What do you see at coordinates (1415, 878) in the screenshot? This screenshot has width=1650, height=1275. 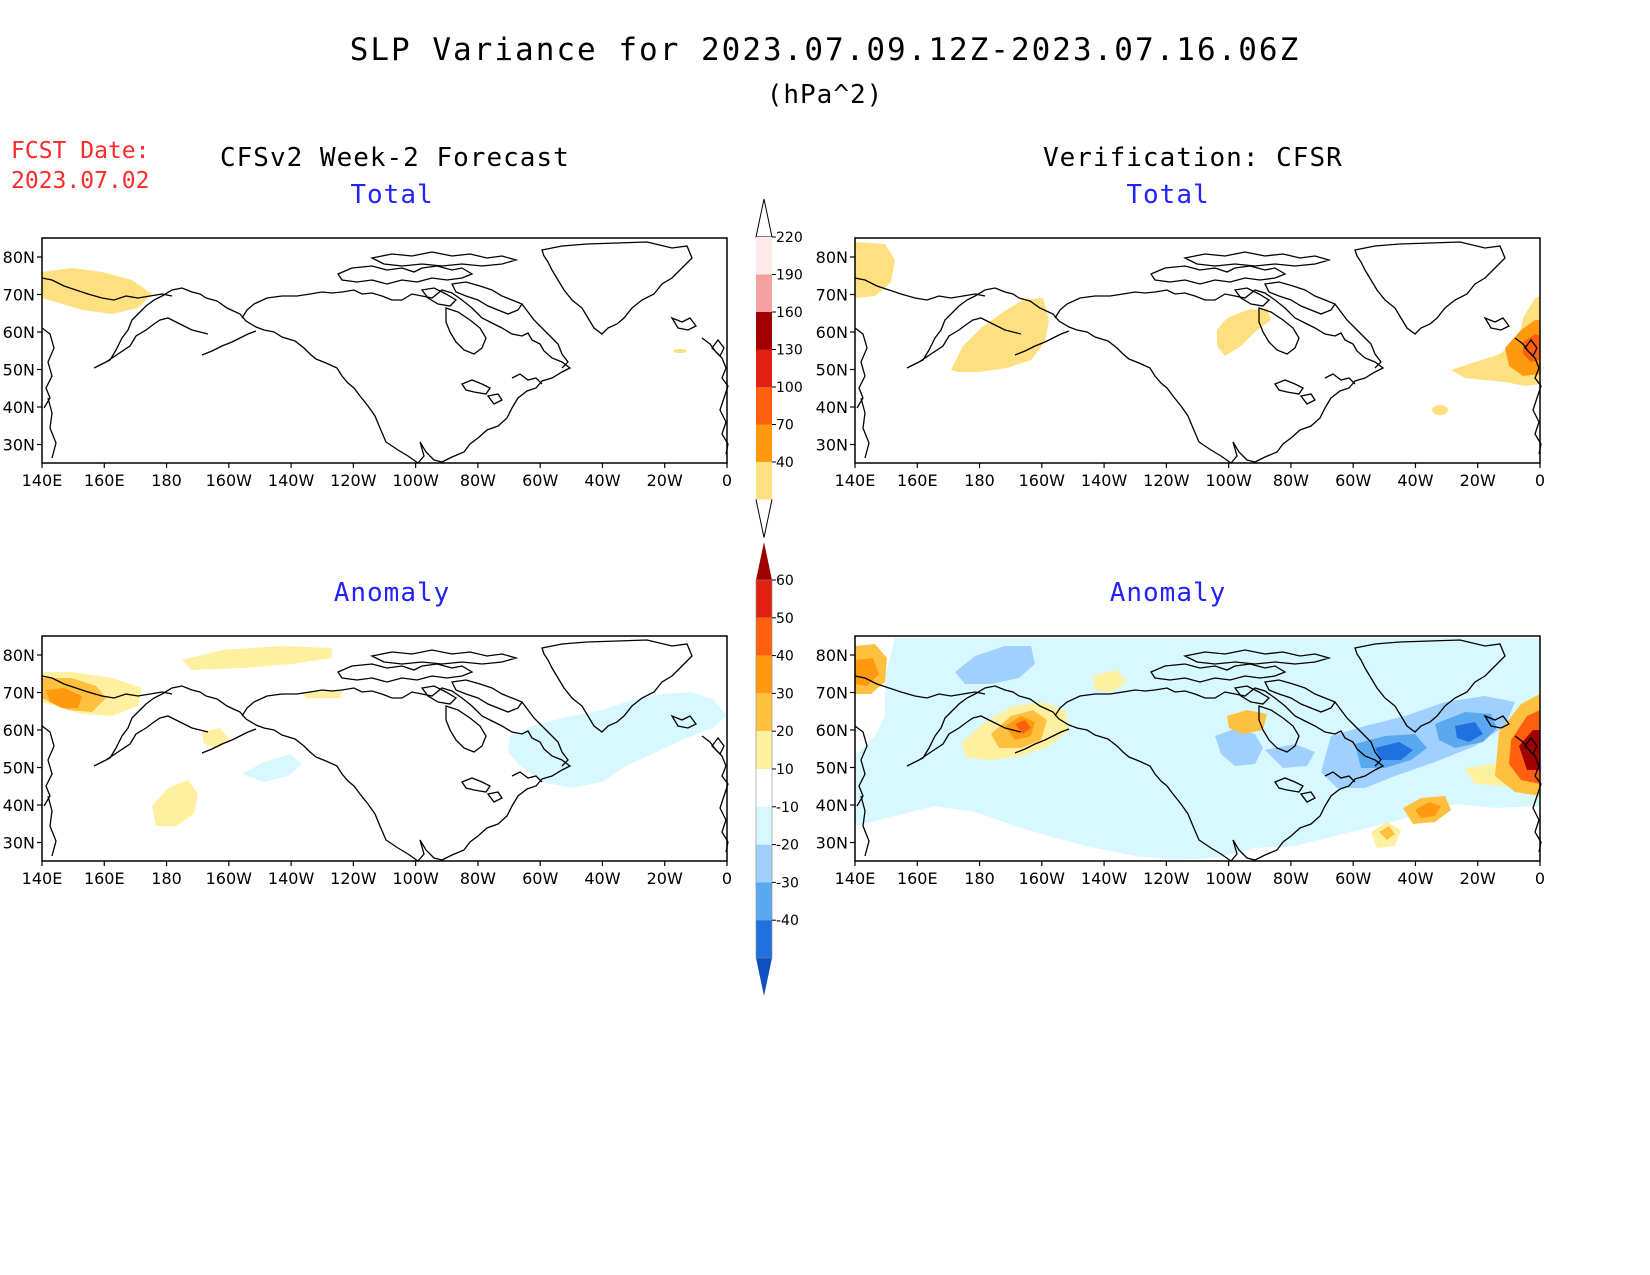 I see `lon-label-anomaly-verification: 40W` at bounding box center [1415, 878].